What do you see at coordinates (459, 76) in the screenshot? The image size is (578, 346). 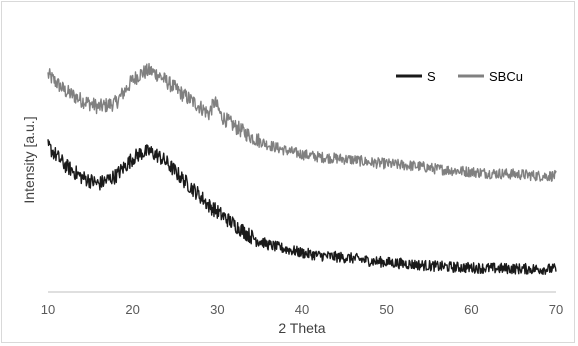 I see `legend: S SBCu` at bounding box center [459, 76].